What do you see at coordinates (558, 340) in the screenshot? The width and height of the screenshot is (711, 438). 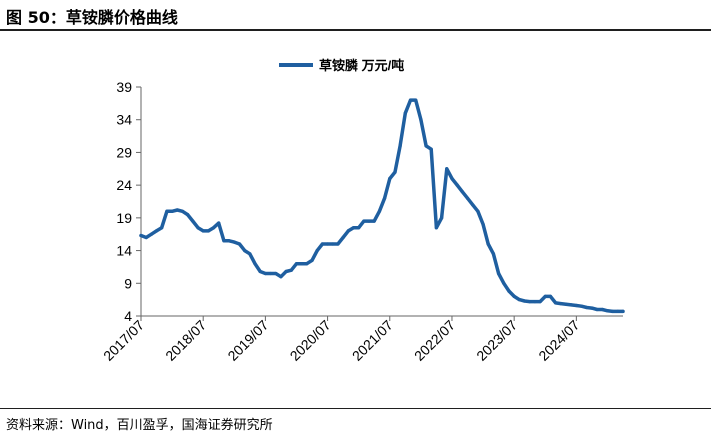 I see `x-tick-label: 2024/07` at bounding box center [558, 340].